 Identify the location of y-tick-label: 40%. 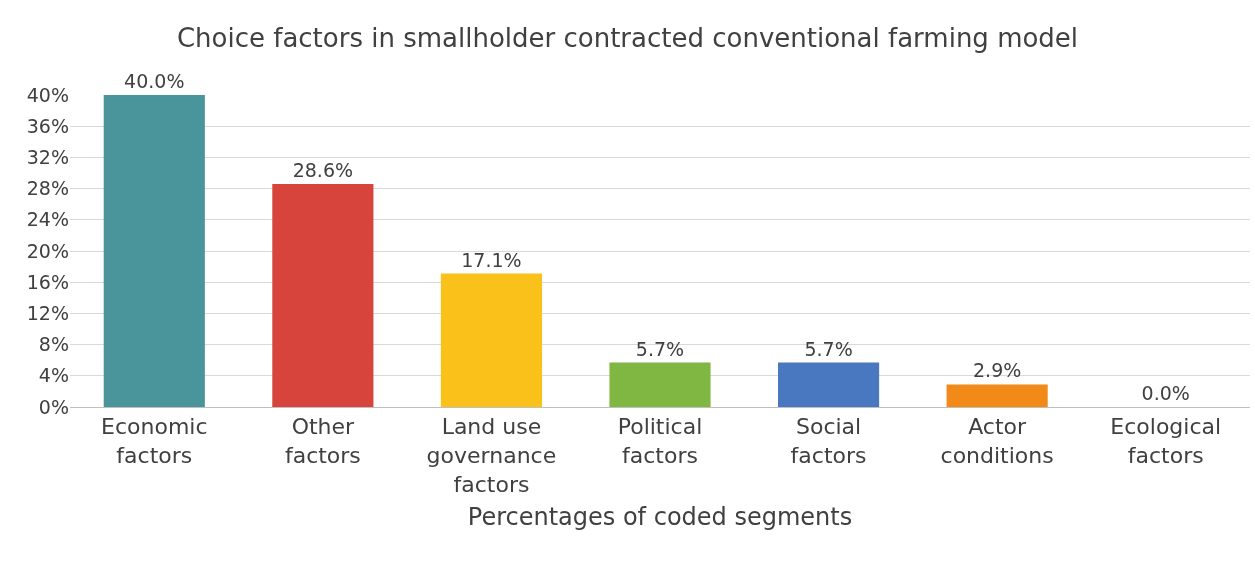
(47, 94).